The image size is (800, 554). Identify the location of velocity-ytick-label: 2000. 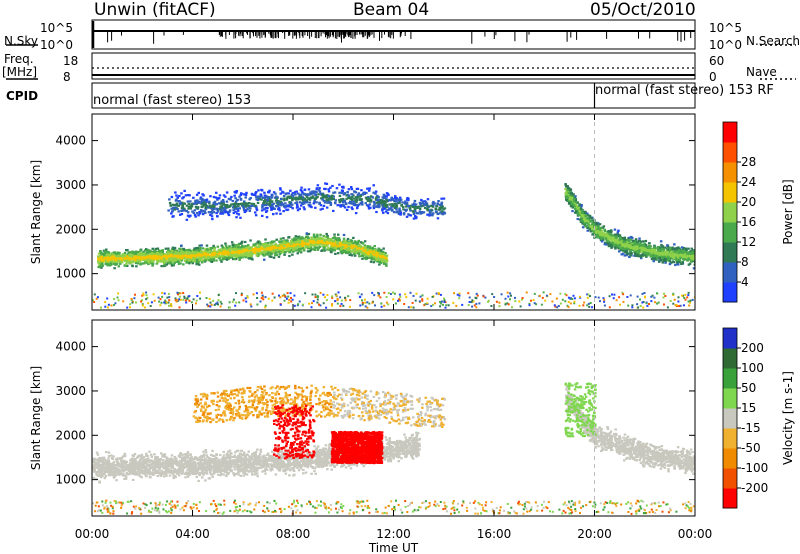
(70, 435).